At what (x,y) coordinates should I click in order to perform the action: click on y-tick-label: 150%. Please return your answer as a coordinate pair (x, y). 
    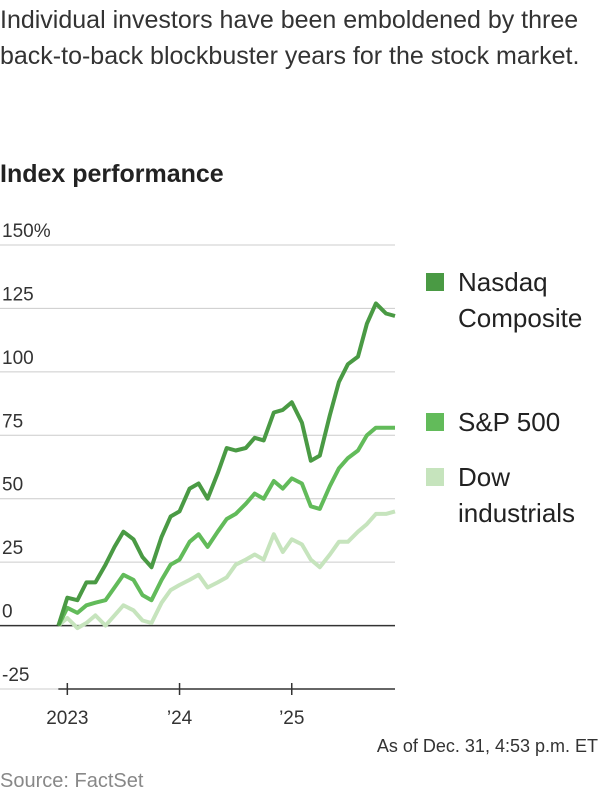
    Looking at the image, I should click on (26, 231).